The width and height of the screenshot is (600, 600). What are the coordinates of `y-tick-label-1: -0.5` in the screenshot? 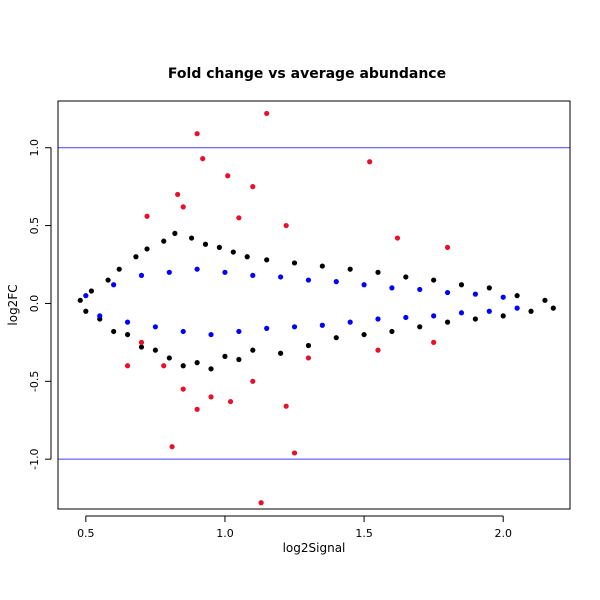 It's located at (34, 381).